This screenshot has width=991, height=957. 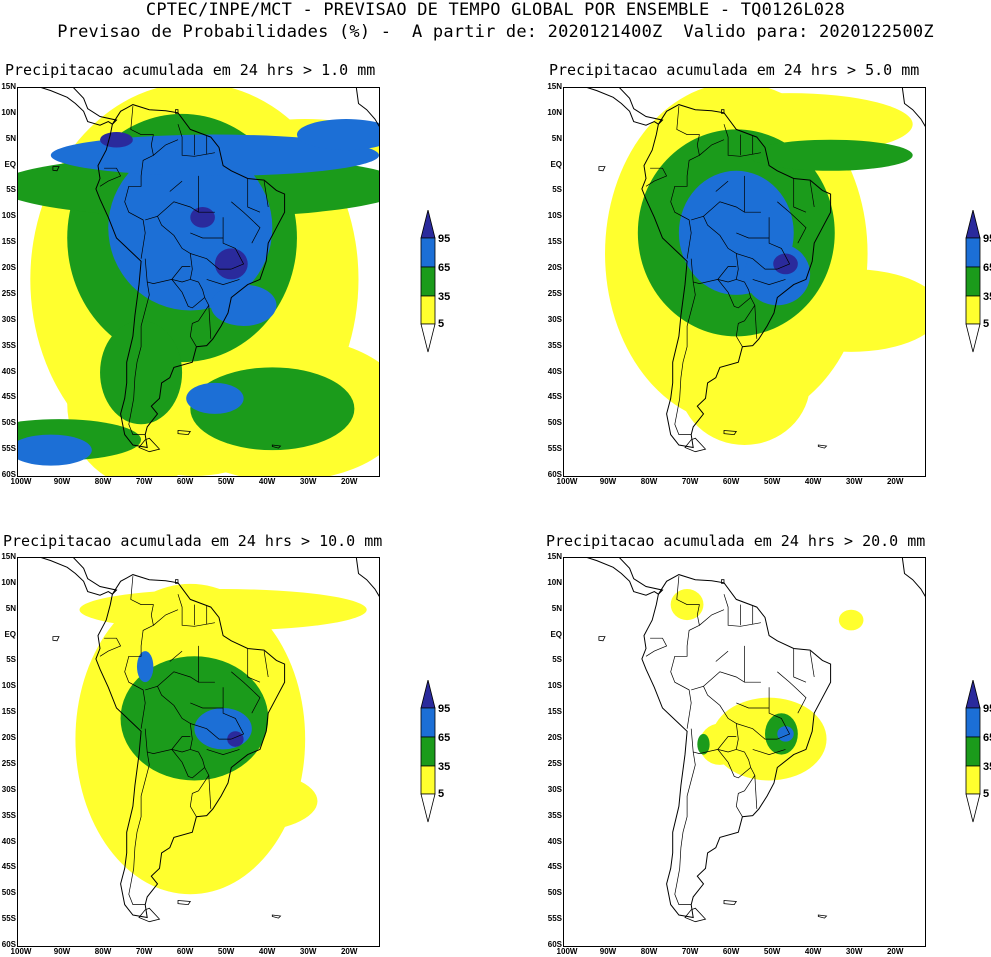 What do you see at coordinates (79, 577) in the screenshot?
I see `central-america-coast` at bounding box center [79, 577].